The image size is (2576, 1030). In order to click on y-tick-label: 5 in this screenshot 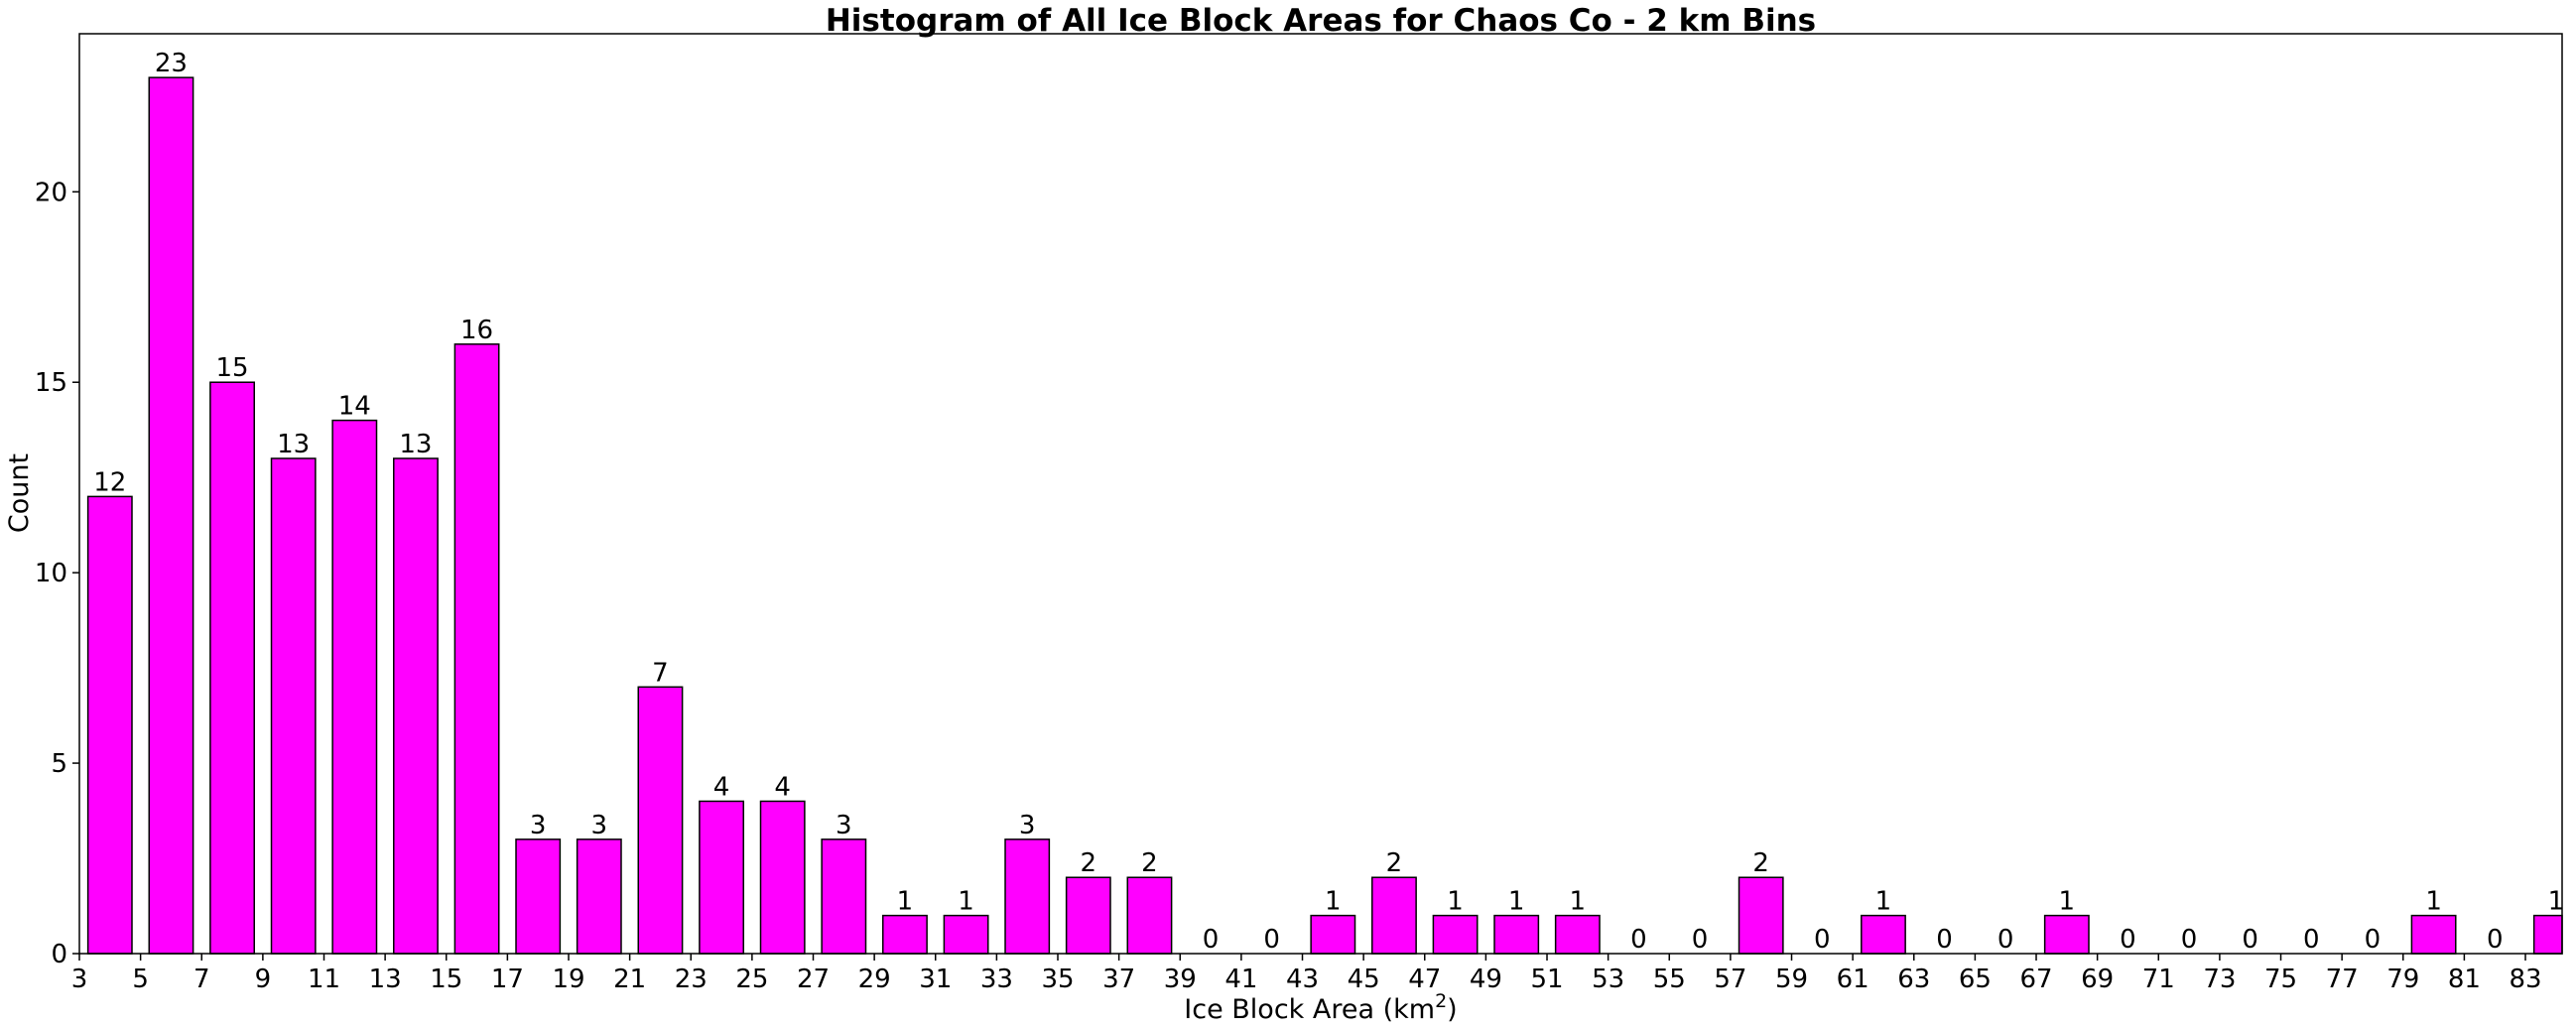, I will do `click(59, 764)`.